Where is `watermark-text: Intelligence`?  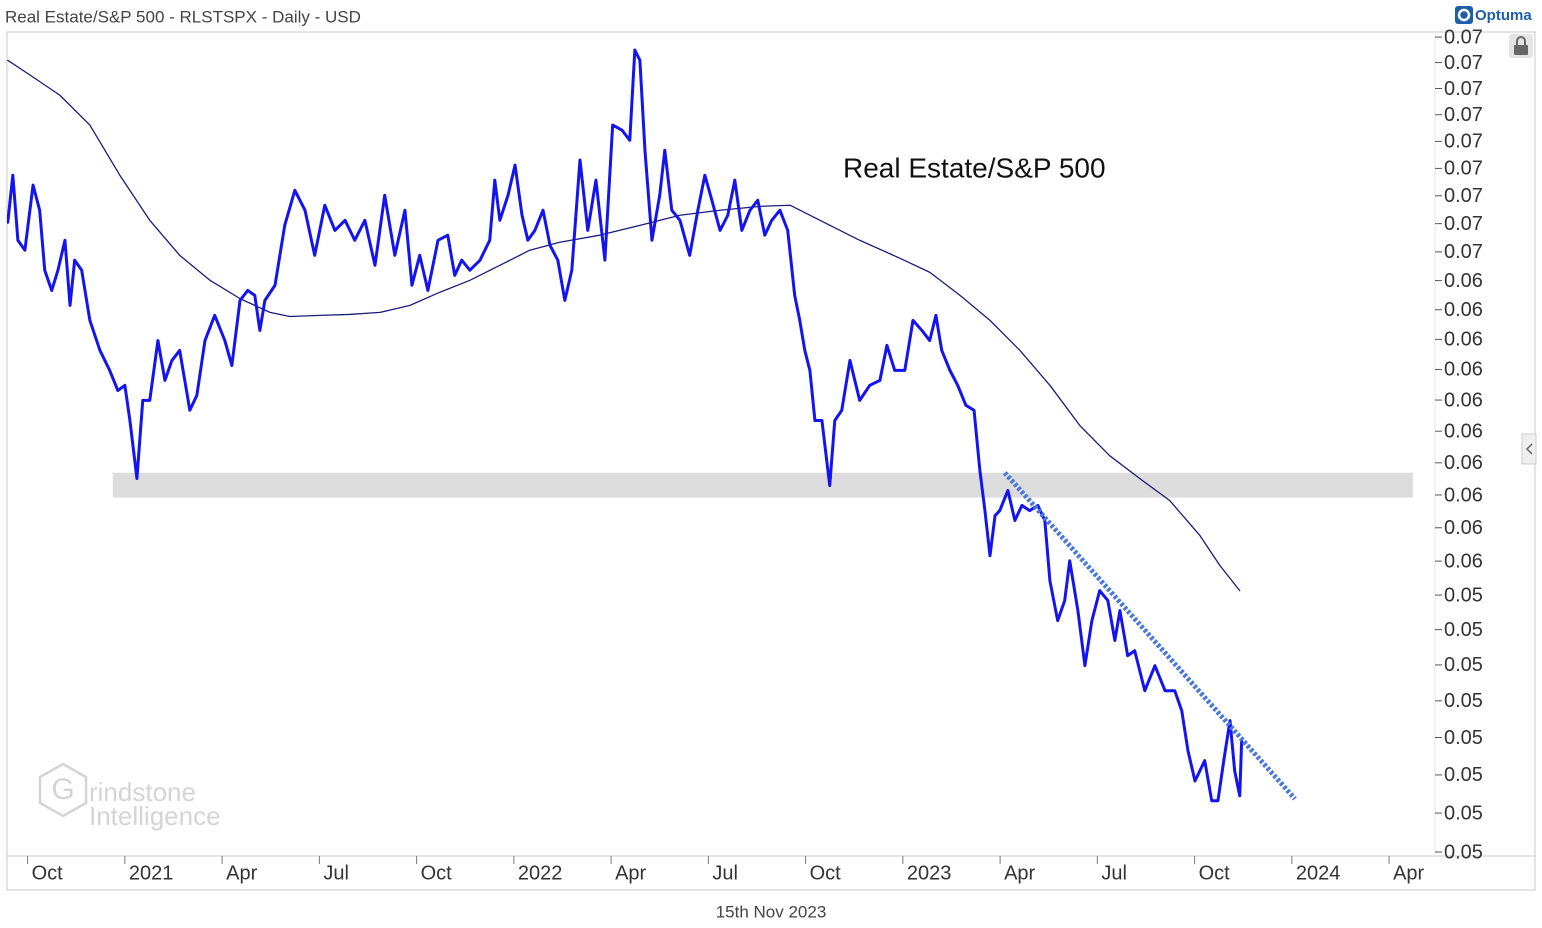
watermark-text: Intelligence is located at coordinates (155, 816).